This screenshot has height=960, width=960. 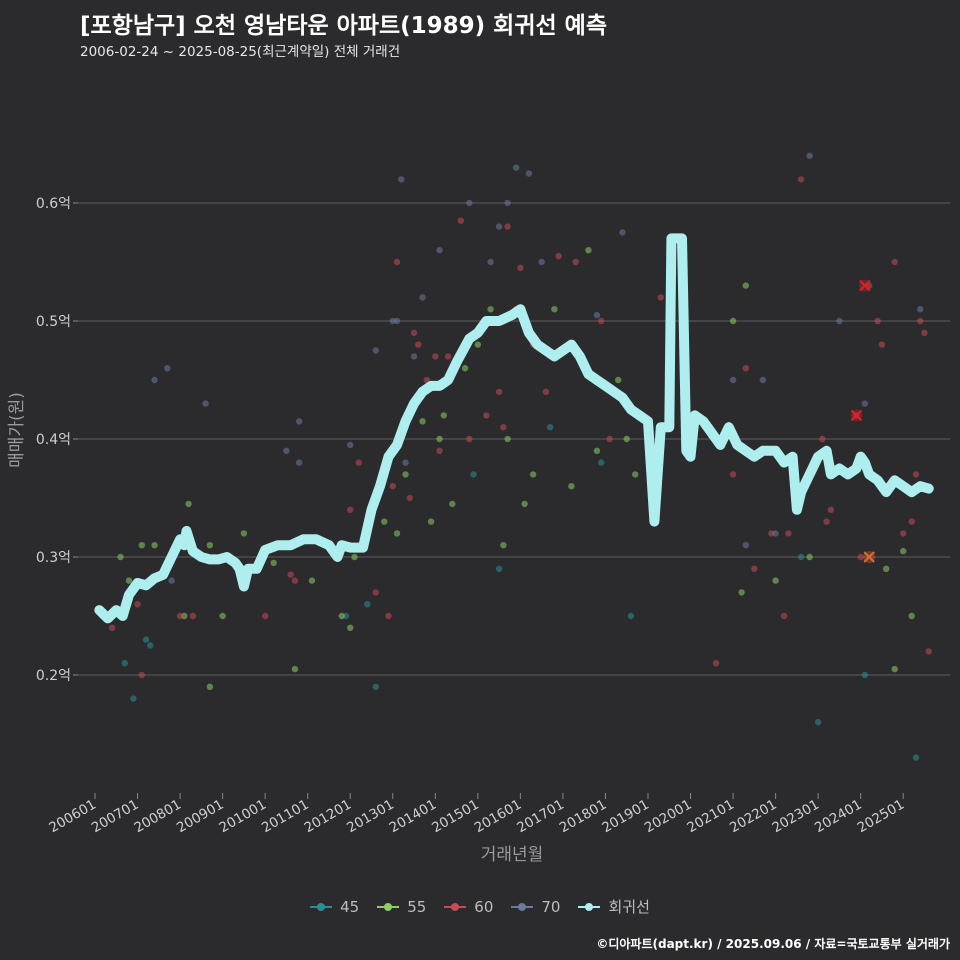 I want to click on legend: 45 55 60 70 회귀선, so click(x=480, y=906).